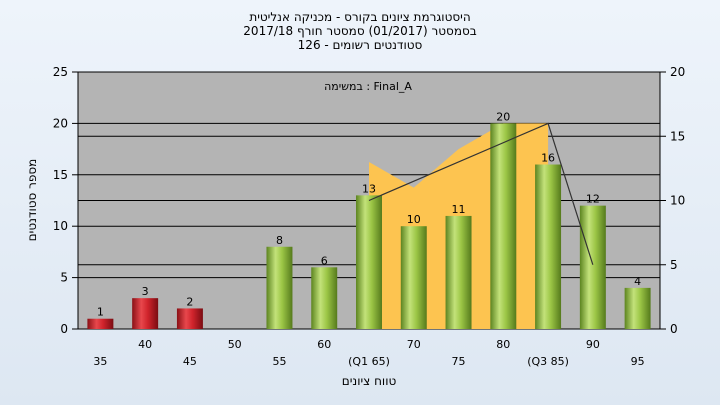 This screenshot has width=720, height=405. What do you see at coordinates (100, 312) in the screenshot?
I see `bar-value-label: 1` at bounding box center [100, 312].